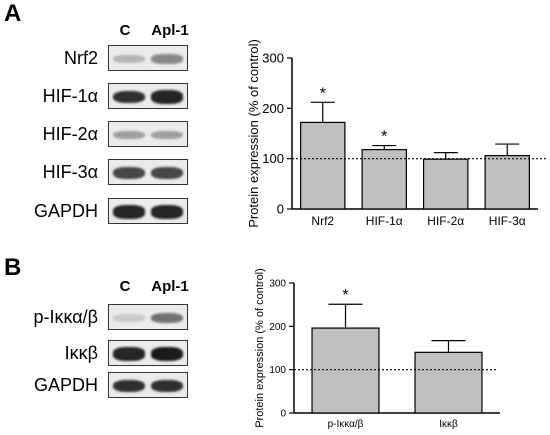  What do you see at coordinates (70, 134) in the screenshot?
I see `blot-label: HIF-2α` at bounding box center [70, 134].